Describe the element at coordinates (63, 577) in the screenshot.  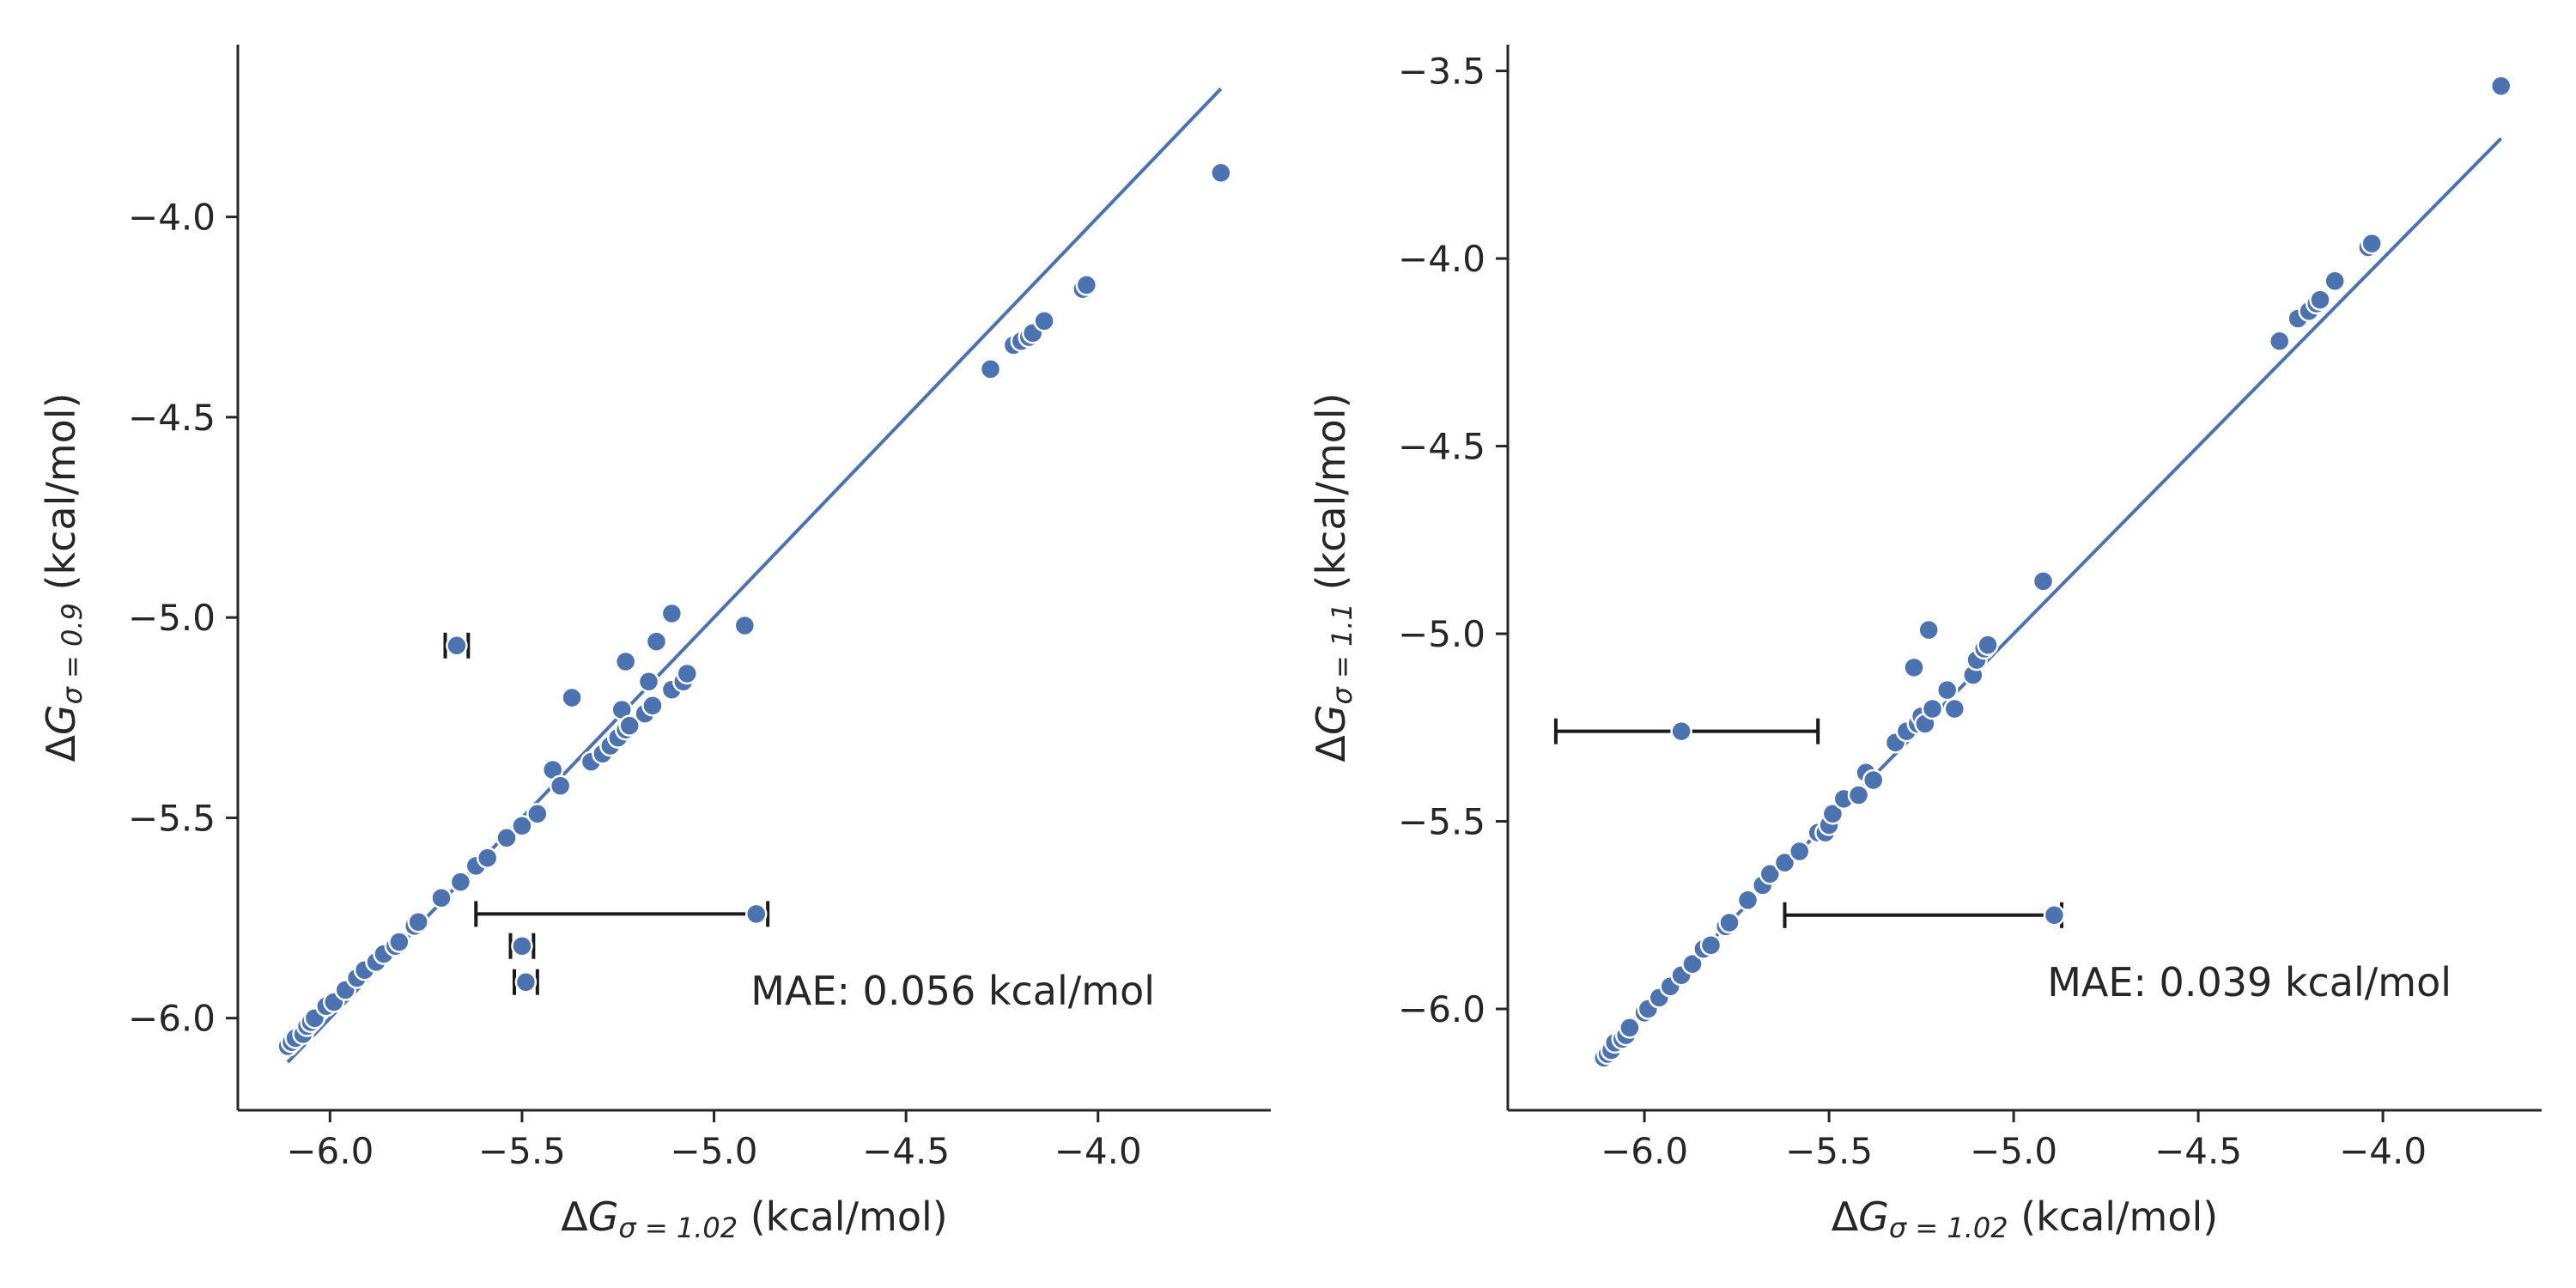
I see `y-axis-label: ΔGσ = 0.9 (kcal/mol)` at that location.